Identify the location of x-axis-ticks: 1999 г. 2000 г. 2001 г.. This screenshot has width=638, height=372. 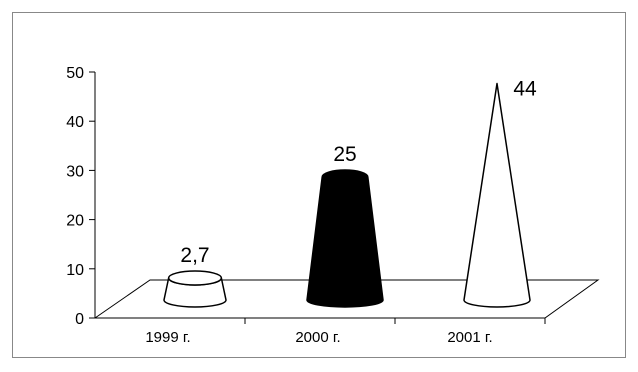
(345, 332).